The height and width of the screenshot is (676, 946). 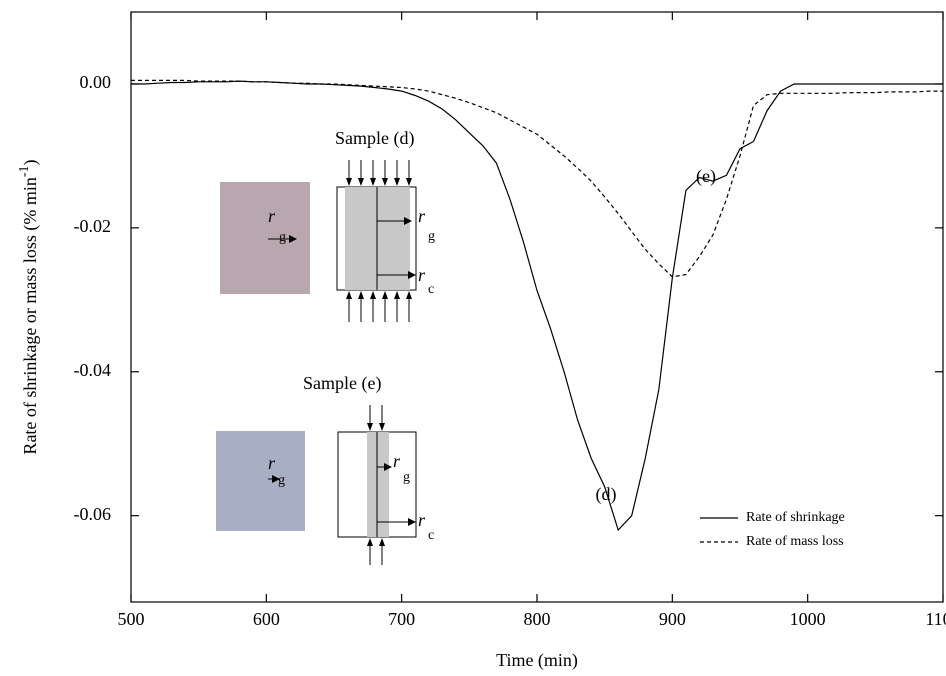 I want to click on y-title-main: Rate of shrinkage or mass loss (% min, so click(x=30, y=315).